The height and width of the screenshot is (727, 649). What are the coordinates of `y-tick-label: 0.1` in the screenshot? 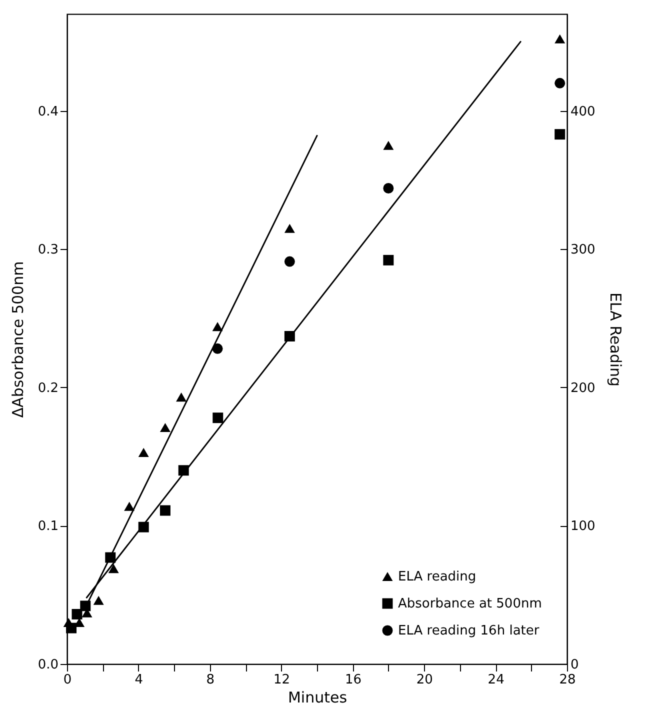 It's located at (48, 526).